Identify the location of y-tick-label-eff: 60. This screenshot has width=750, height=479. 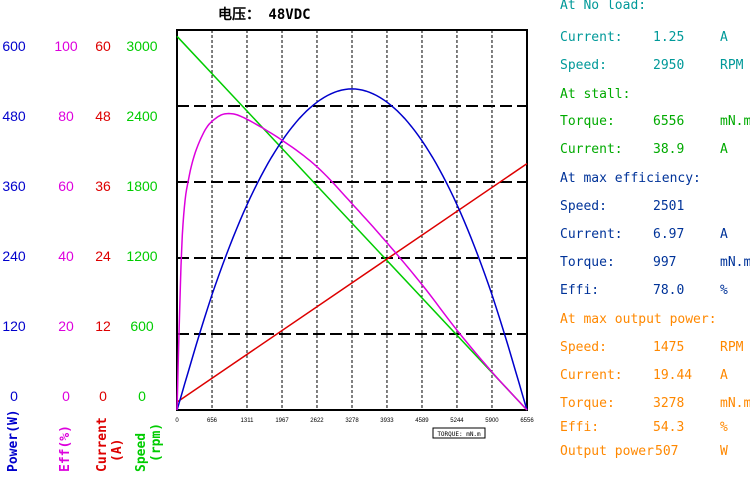
(66, 186).